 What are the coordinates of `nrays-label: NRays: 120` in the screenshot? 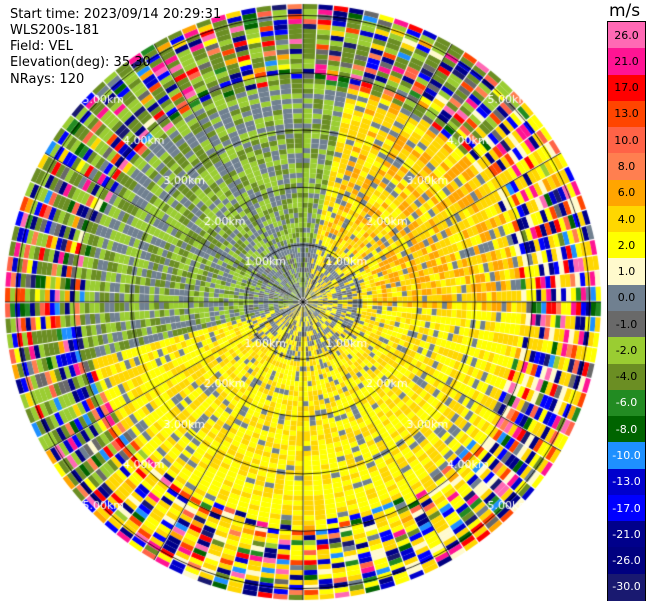 It's located at (47, 79).